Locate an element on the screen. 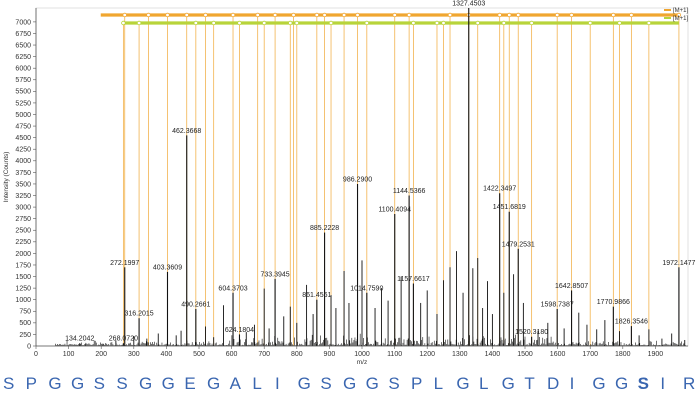 The image size is (700, 403). peak-label: 1451.6819 is located at coordinates (509, 207).